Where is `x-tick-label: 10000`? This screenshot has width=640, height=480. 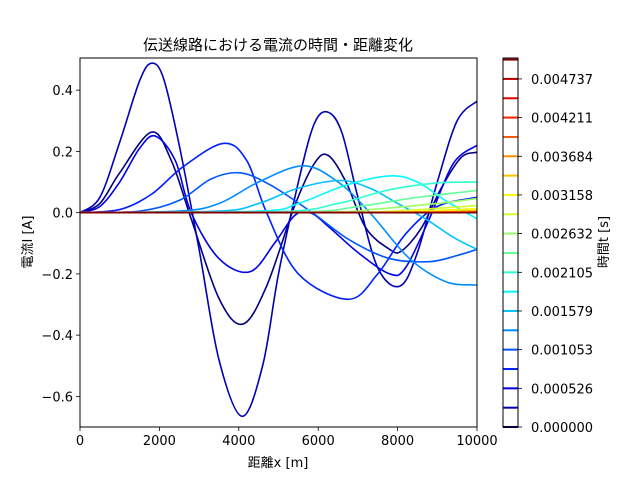 x-tick-label: 10000 is located at coordinates (476, 441).